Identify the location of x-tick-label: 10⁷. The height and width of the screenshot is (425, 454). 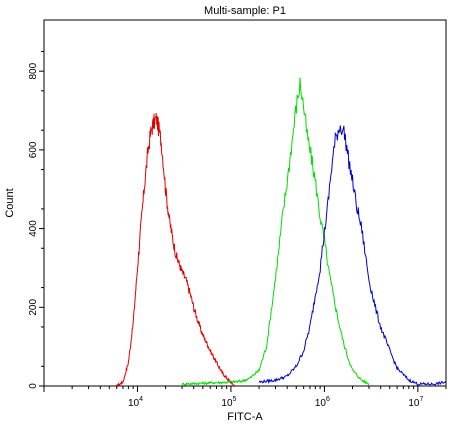
(415, 402).